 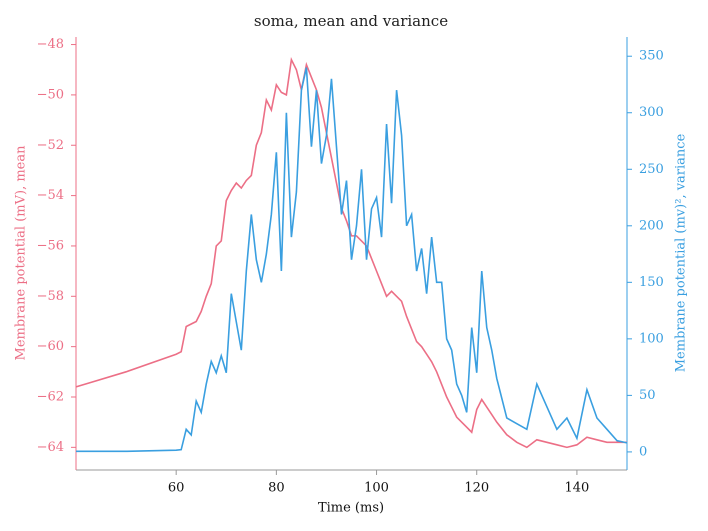 What do you see at coordinates (21, 253) in the screenshot?
I see `y-axis-label: Membrane potential (mV), mean` at bounding box center [21, 253].